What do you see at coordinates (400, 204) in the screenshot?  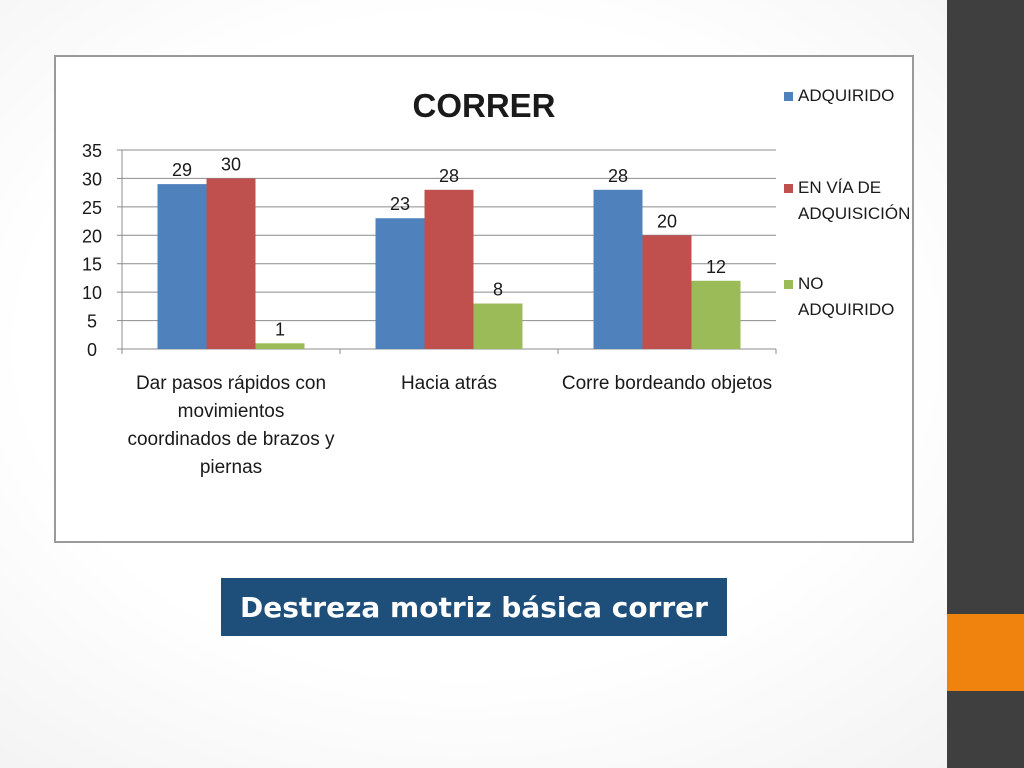 I see `data-label: 23` at bounding box center [400, 204].